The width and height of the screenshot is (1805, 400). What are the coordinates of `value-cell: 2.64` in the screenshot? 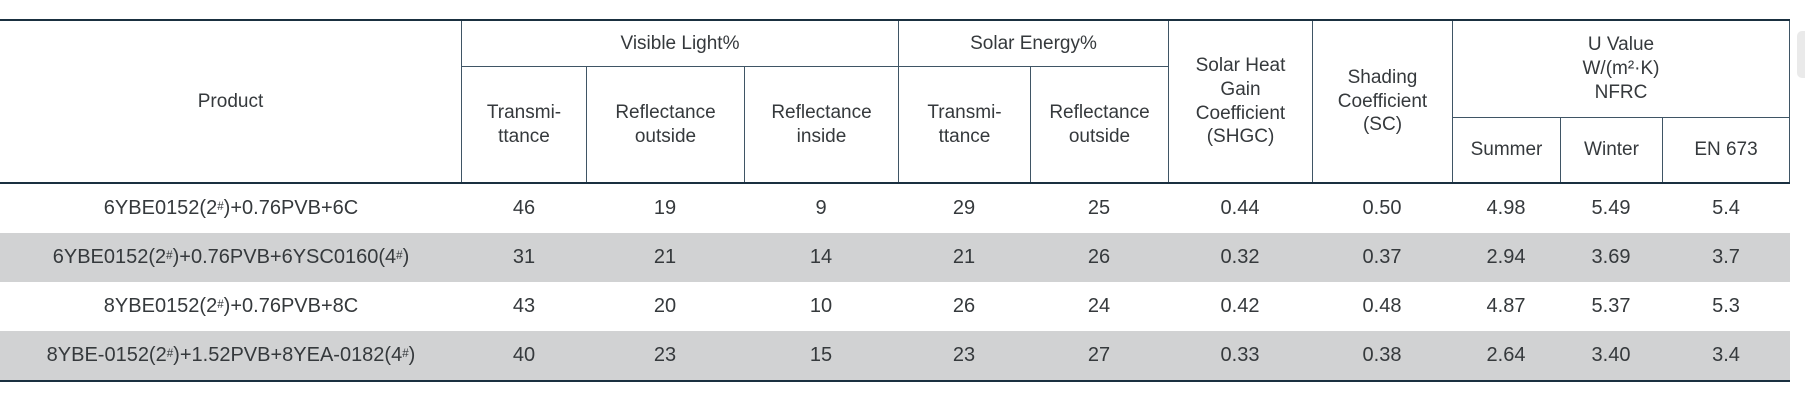 It's located at (1506, 355).